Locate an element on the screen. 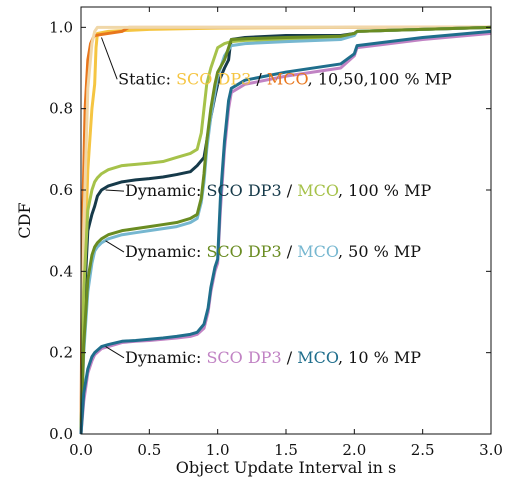 This screenshot has height=491, width=516. y-tick-label: 0.4 is located at coordinates (61, 271).